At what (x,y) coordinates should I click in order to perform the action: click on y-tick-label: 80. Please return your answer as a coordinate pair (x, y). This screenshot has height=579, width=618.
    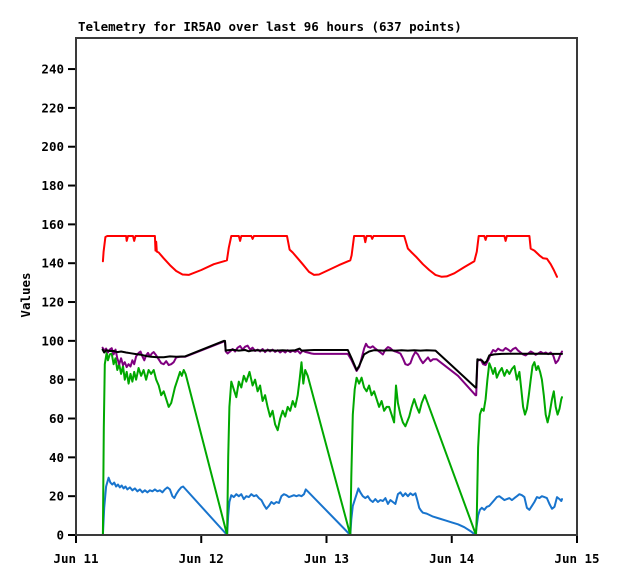
    Looking at the image, I should click on (56, 379).